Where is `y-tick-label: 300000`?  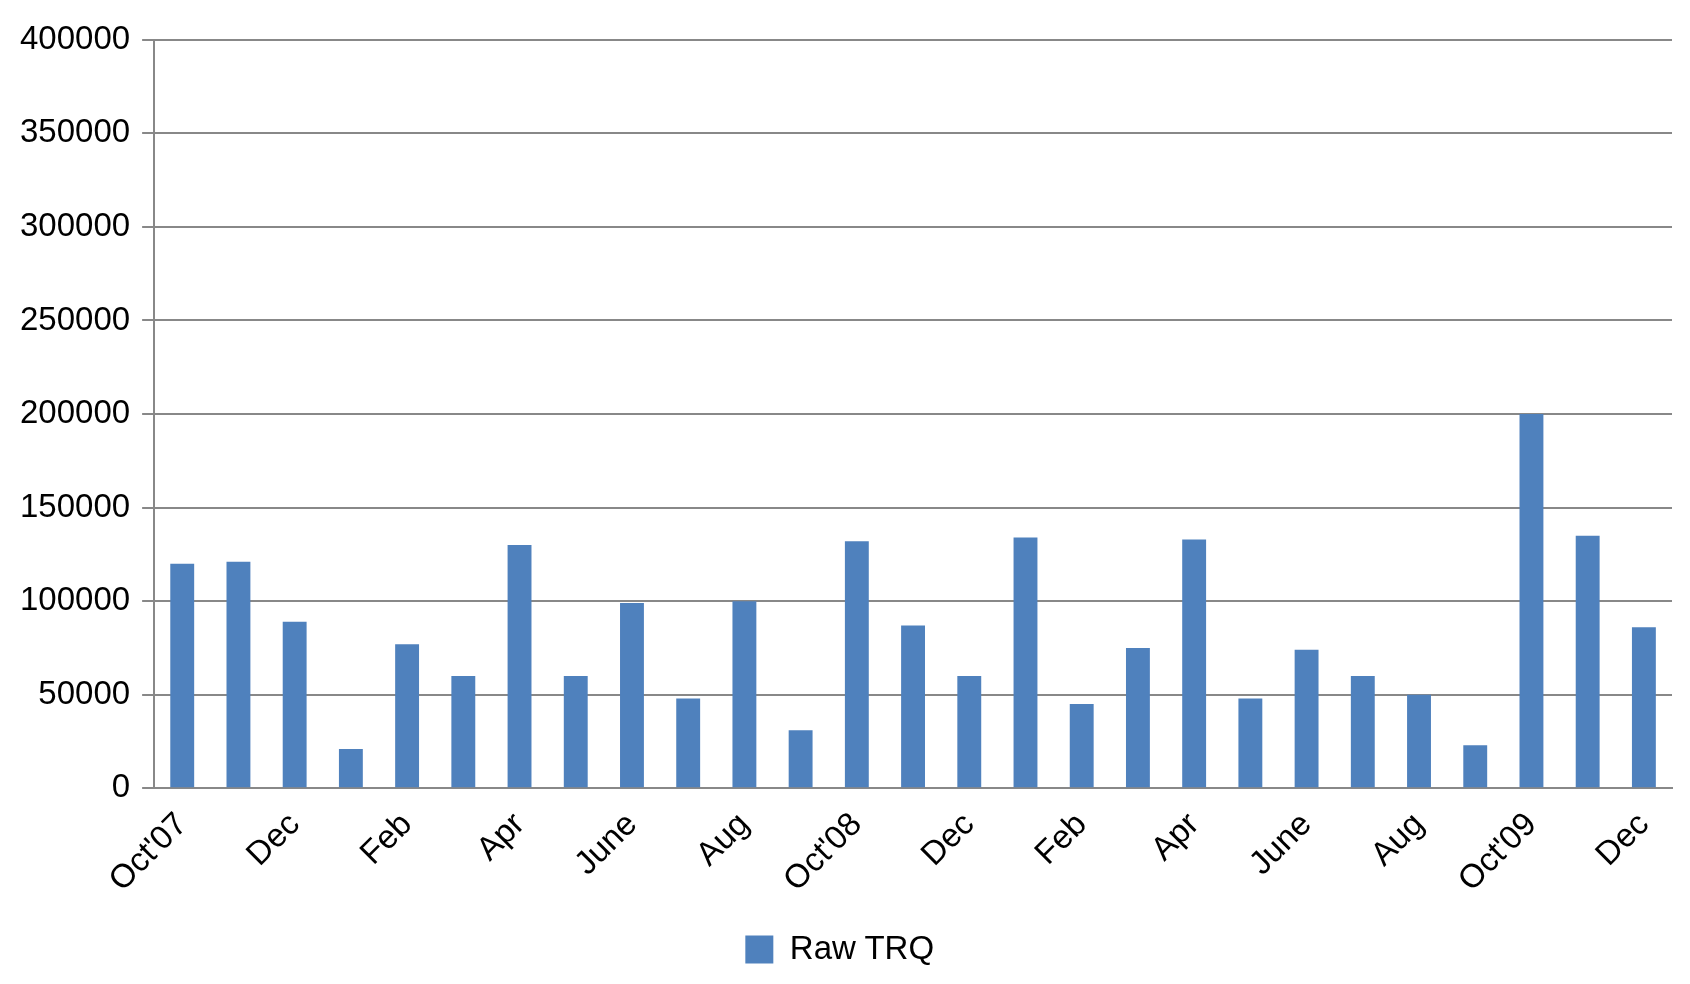 y-tick-label: 300000 is located at coordinates (75, 225).